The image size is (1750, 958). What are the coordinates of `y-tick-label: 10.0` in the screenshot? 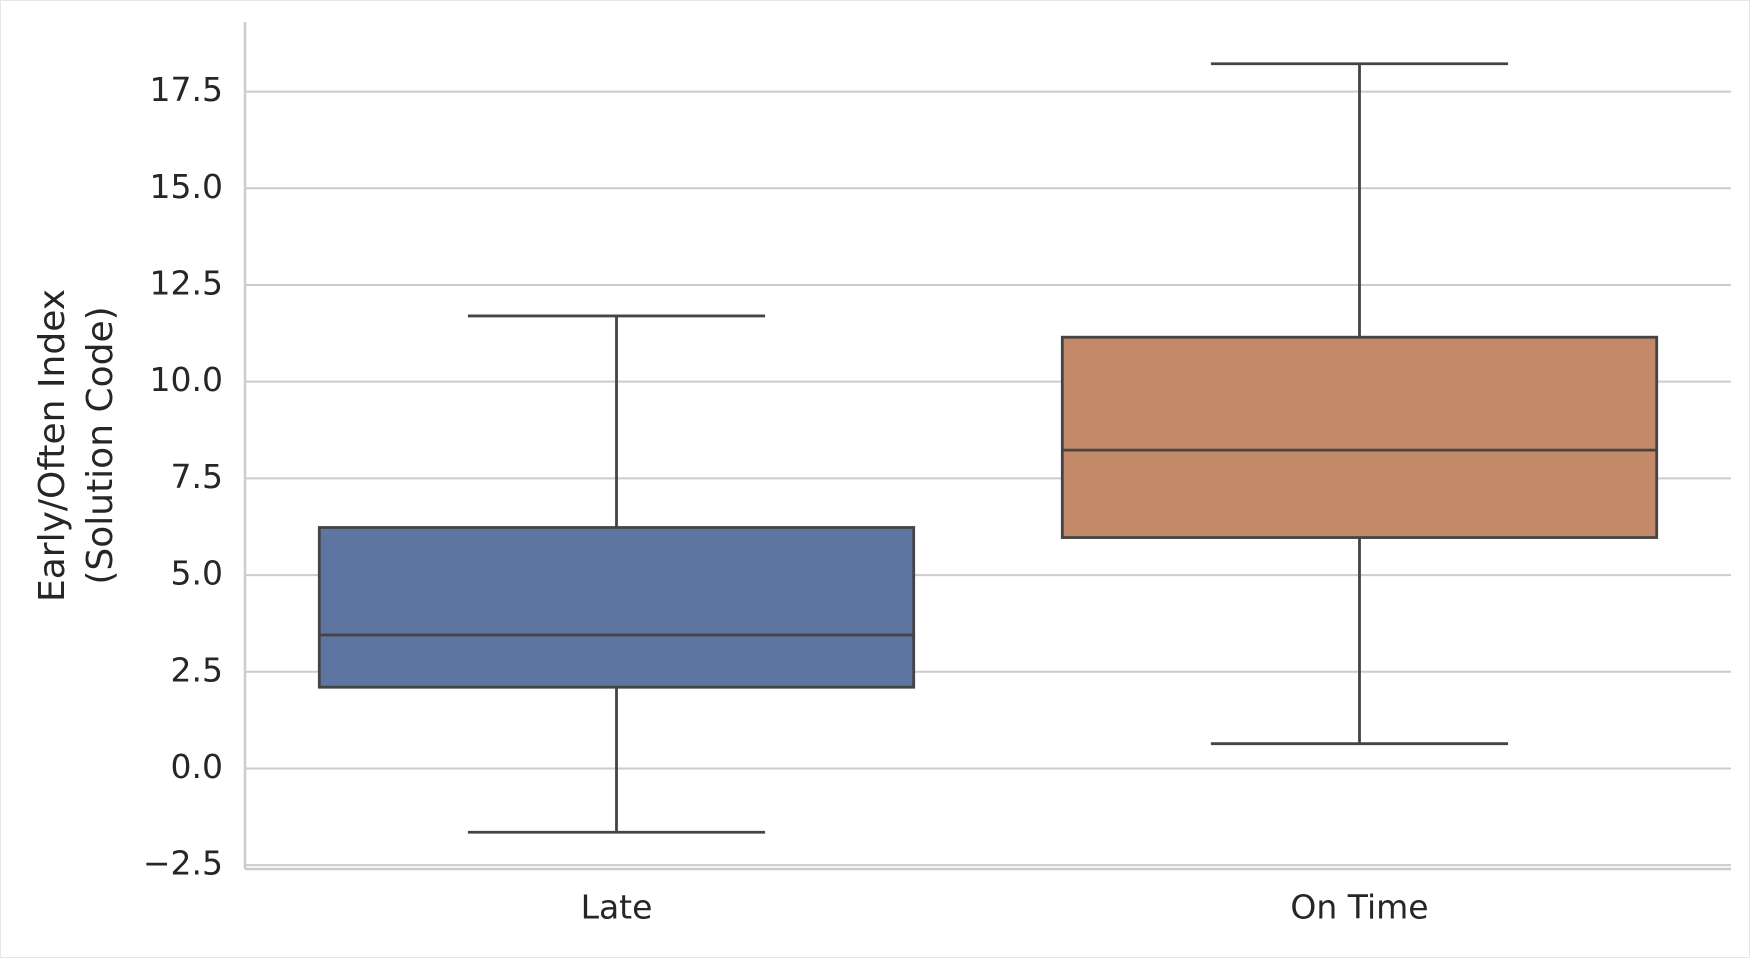 It's located at (186, 379).